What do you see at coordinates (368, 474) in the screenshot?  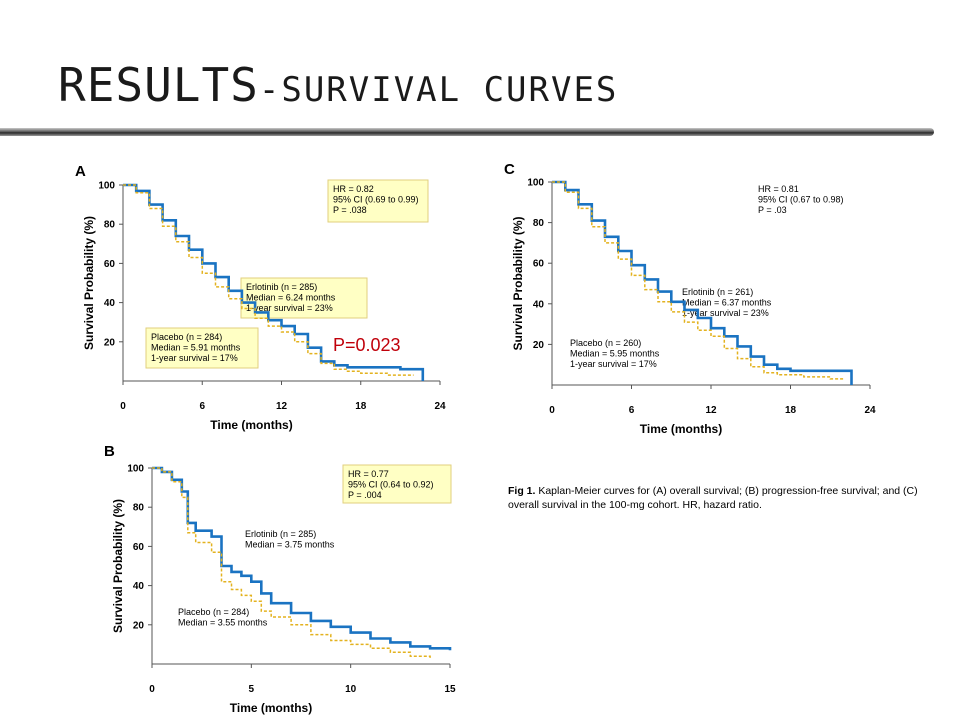 I see `annotation-stats-line: HR = 0.77` at bounding box center [368, 474].